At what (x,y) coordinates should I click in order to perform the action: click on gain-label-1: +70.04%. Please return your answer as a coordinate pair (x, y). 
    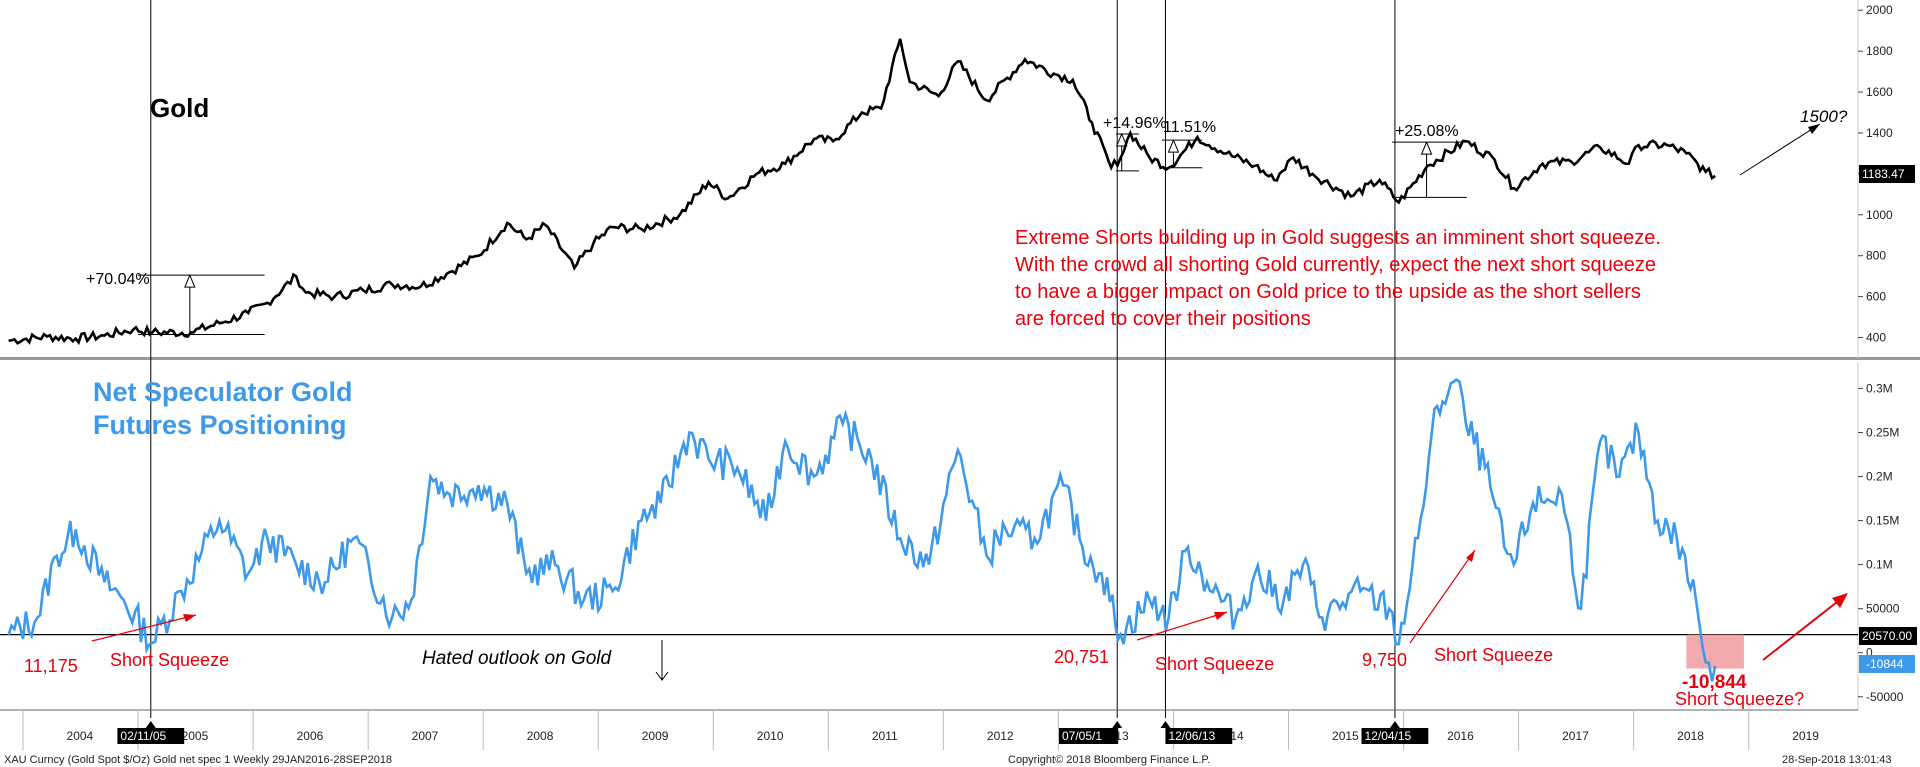
    Looking at the image, I should click on (118, 279).